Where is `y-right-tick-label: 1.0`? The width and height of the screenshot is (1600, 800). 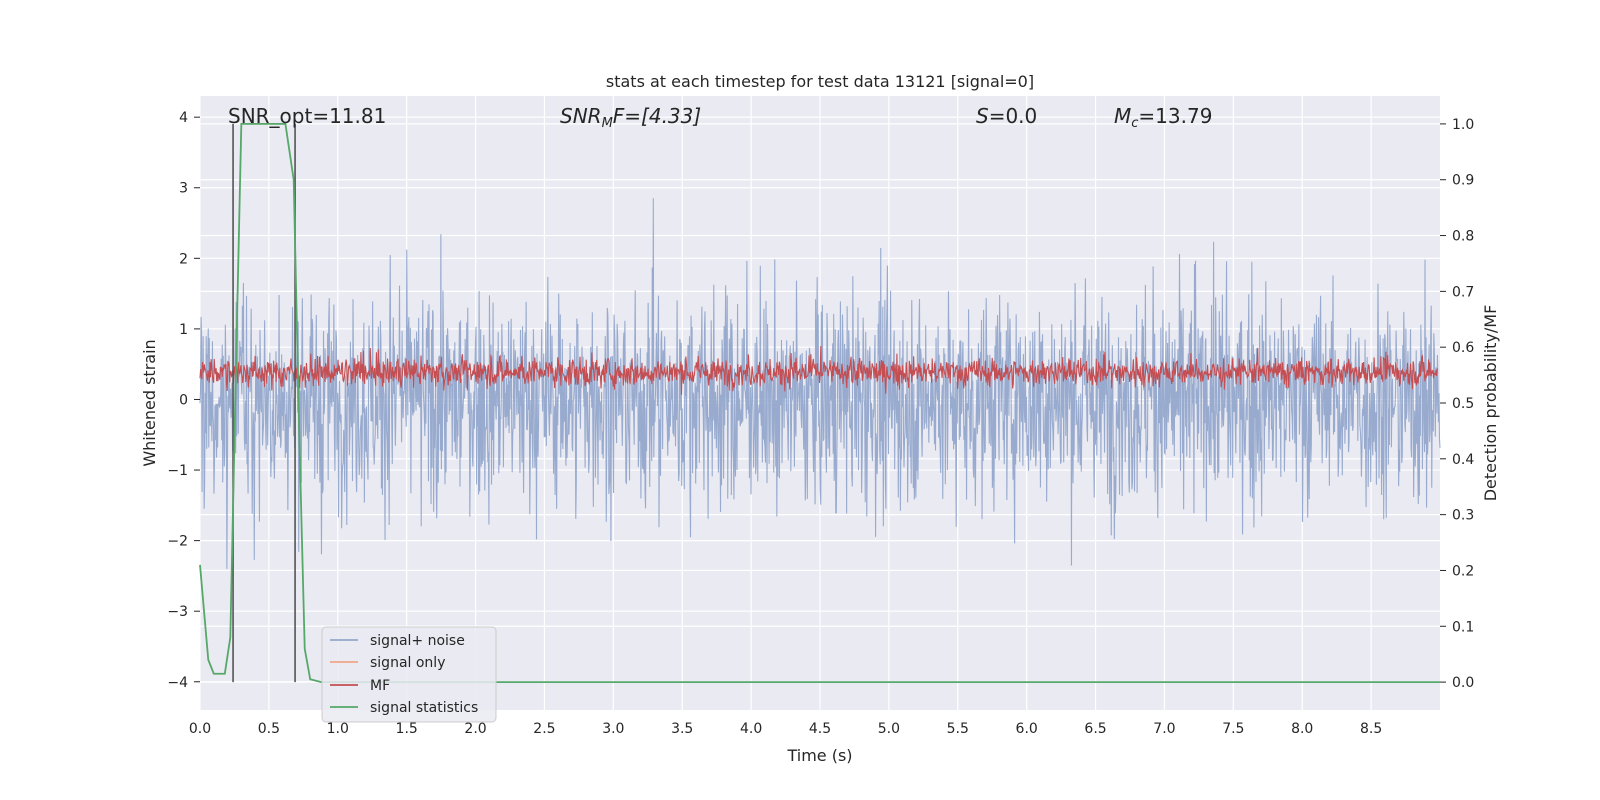
y-right-tick-label: 1.0 is located at coordinates (1463, 125).